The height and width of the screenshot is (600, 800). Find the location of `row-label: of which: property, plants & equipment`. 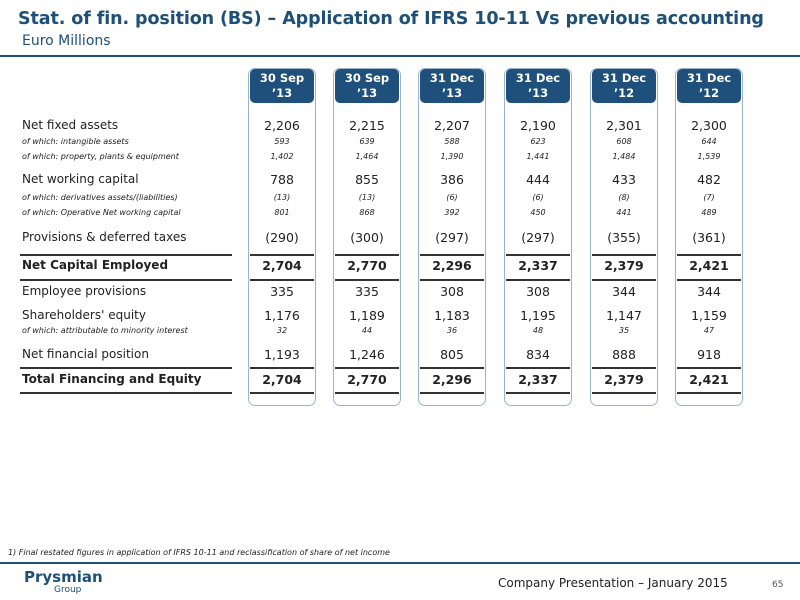

row-label: of which: property, plants & equipment is located at coordinates (100, 156).